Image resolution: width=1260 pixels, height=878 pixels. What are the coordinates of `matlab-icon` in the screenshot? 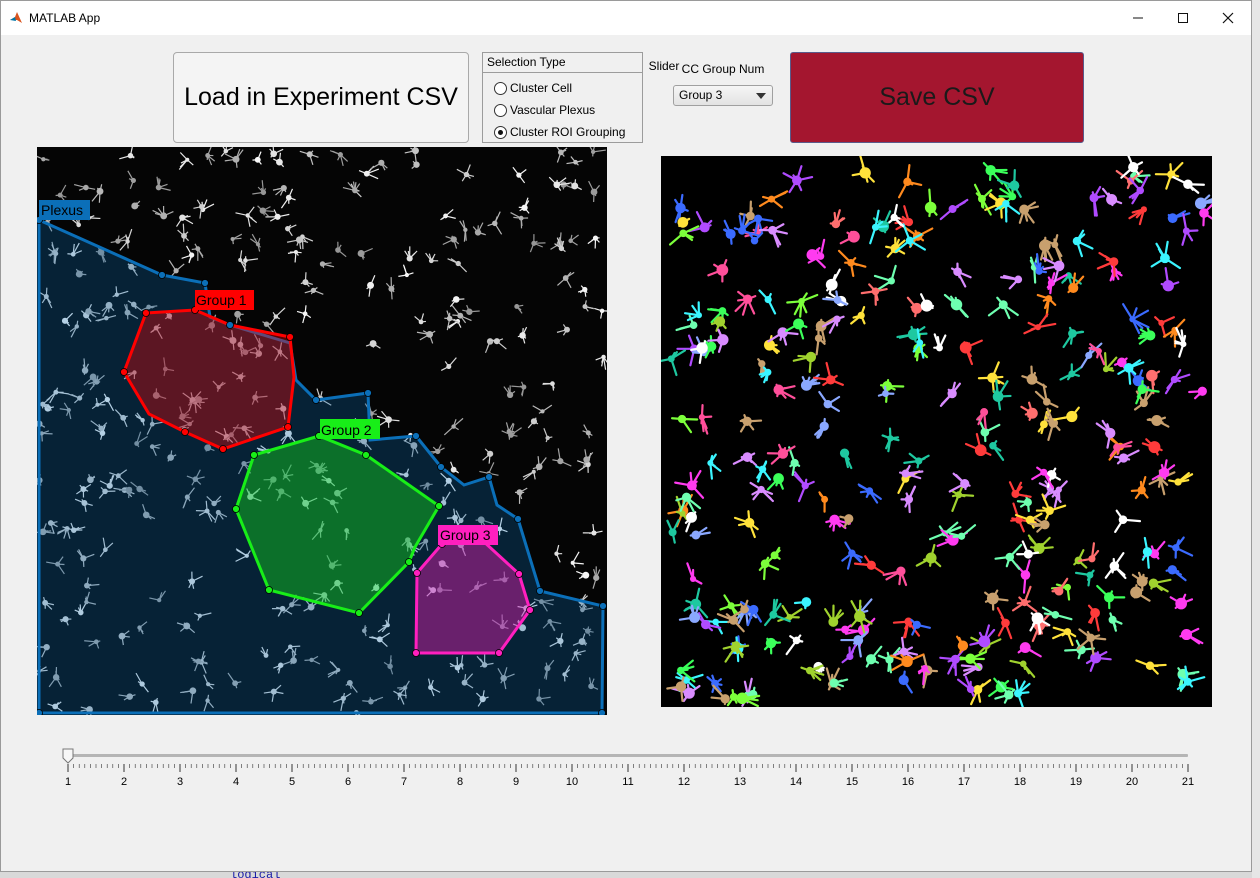 It's located at (16, 17).